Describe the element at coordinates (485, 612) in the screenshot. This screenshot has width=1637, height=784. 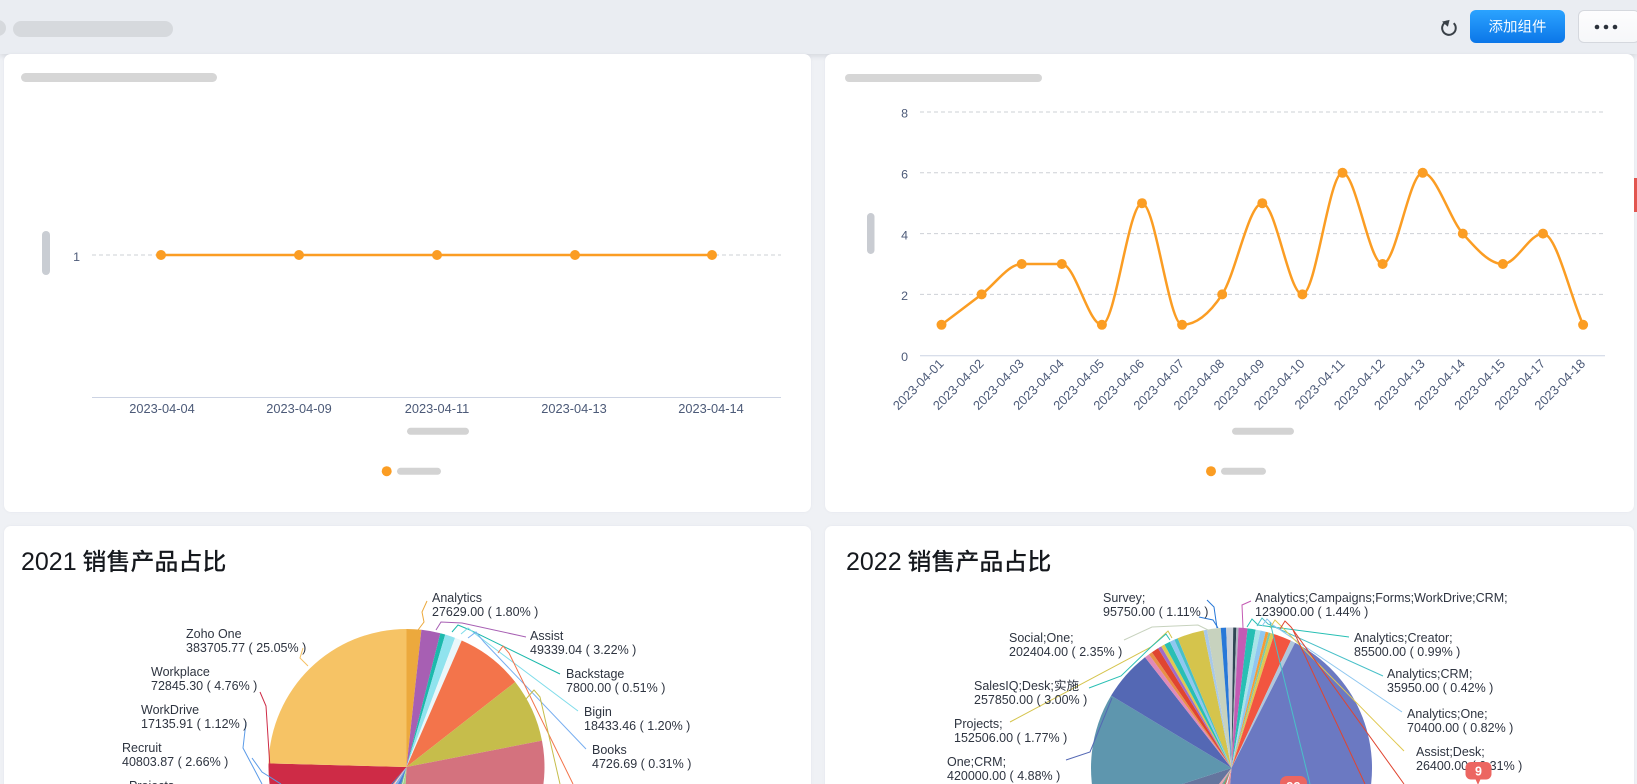
I see `svg-text: 27629.00 ( 1.80% )` at that location.